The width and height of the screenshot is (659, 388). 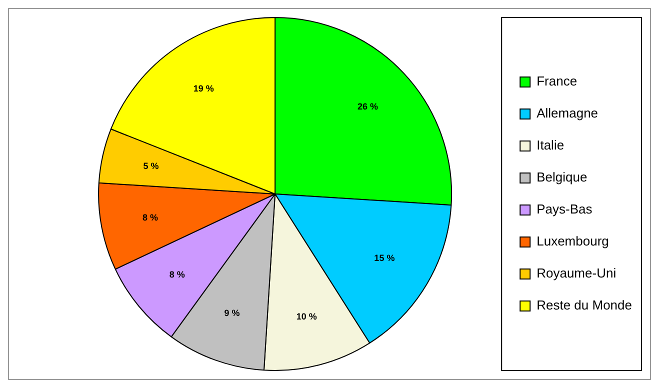 What do you see at coordinates (306, 317) in the screenshot?
I see `data-label: 10 %` at bounding box center [306, 317].